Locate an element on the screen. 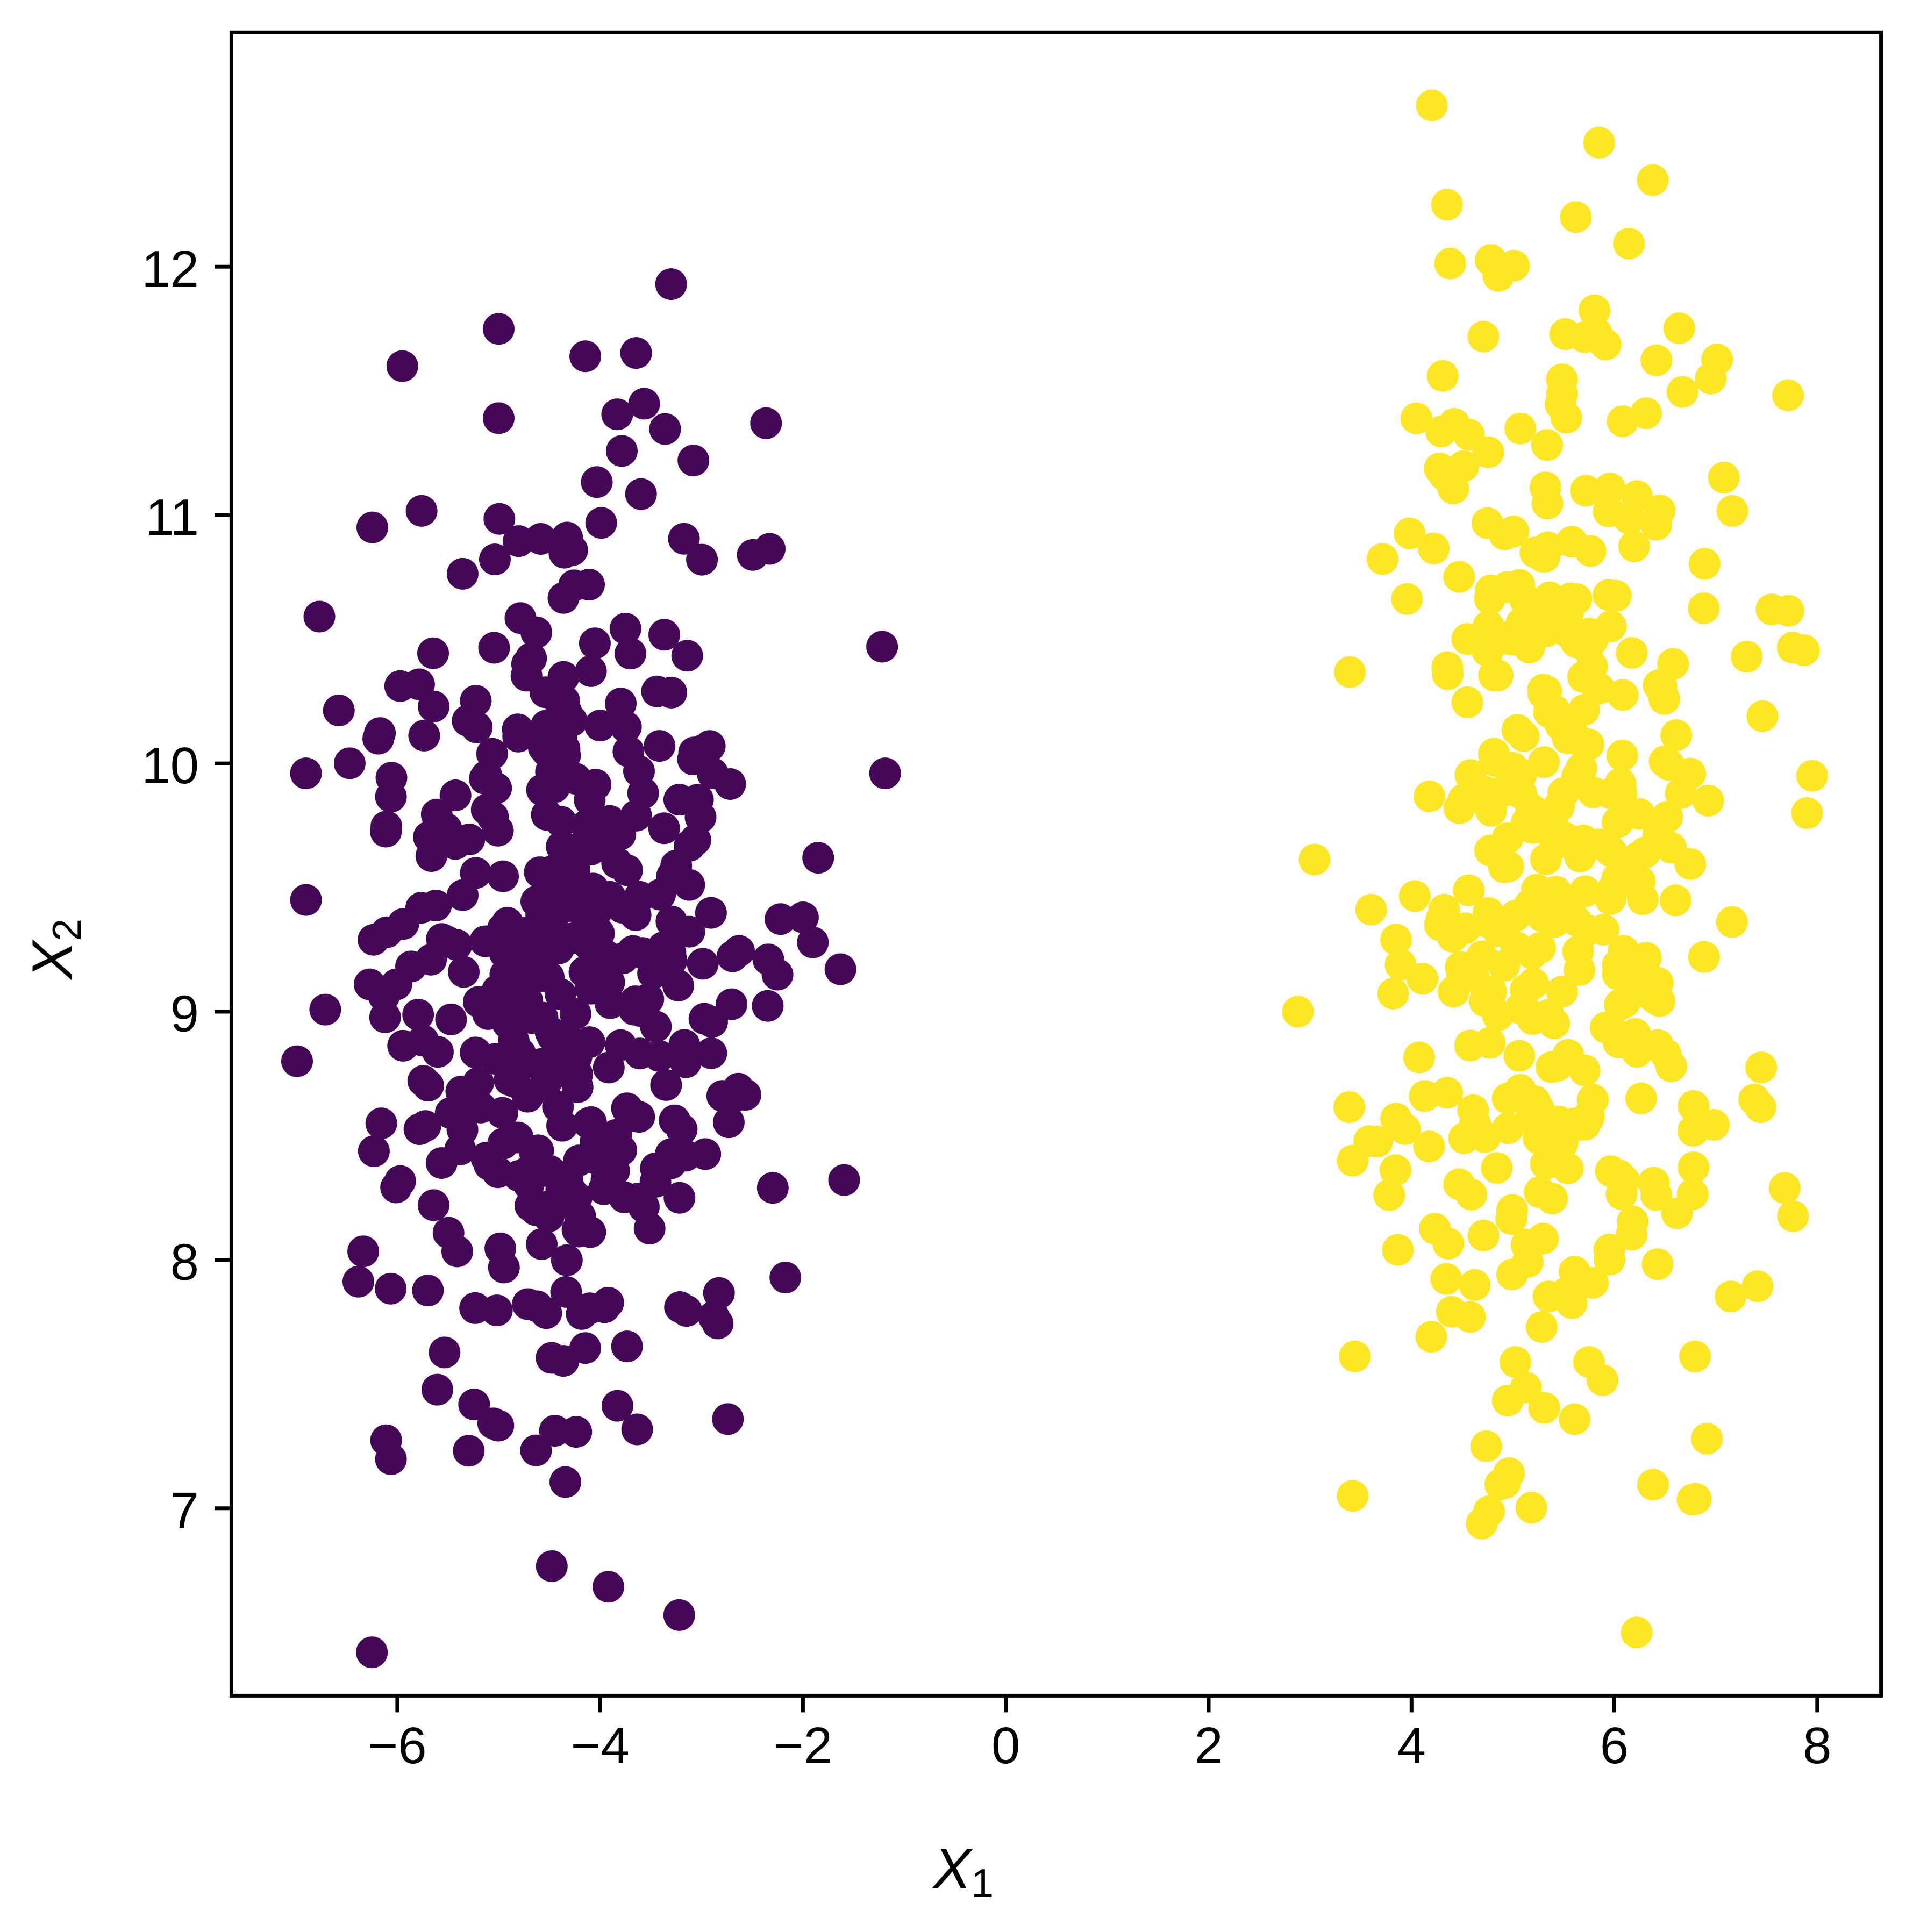 The width and height of the screenshot is (1913, 1932). svg-text: 2 is located at coordinates (1208, 1745).